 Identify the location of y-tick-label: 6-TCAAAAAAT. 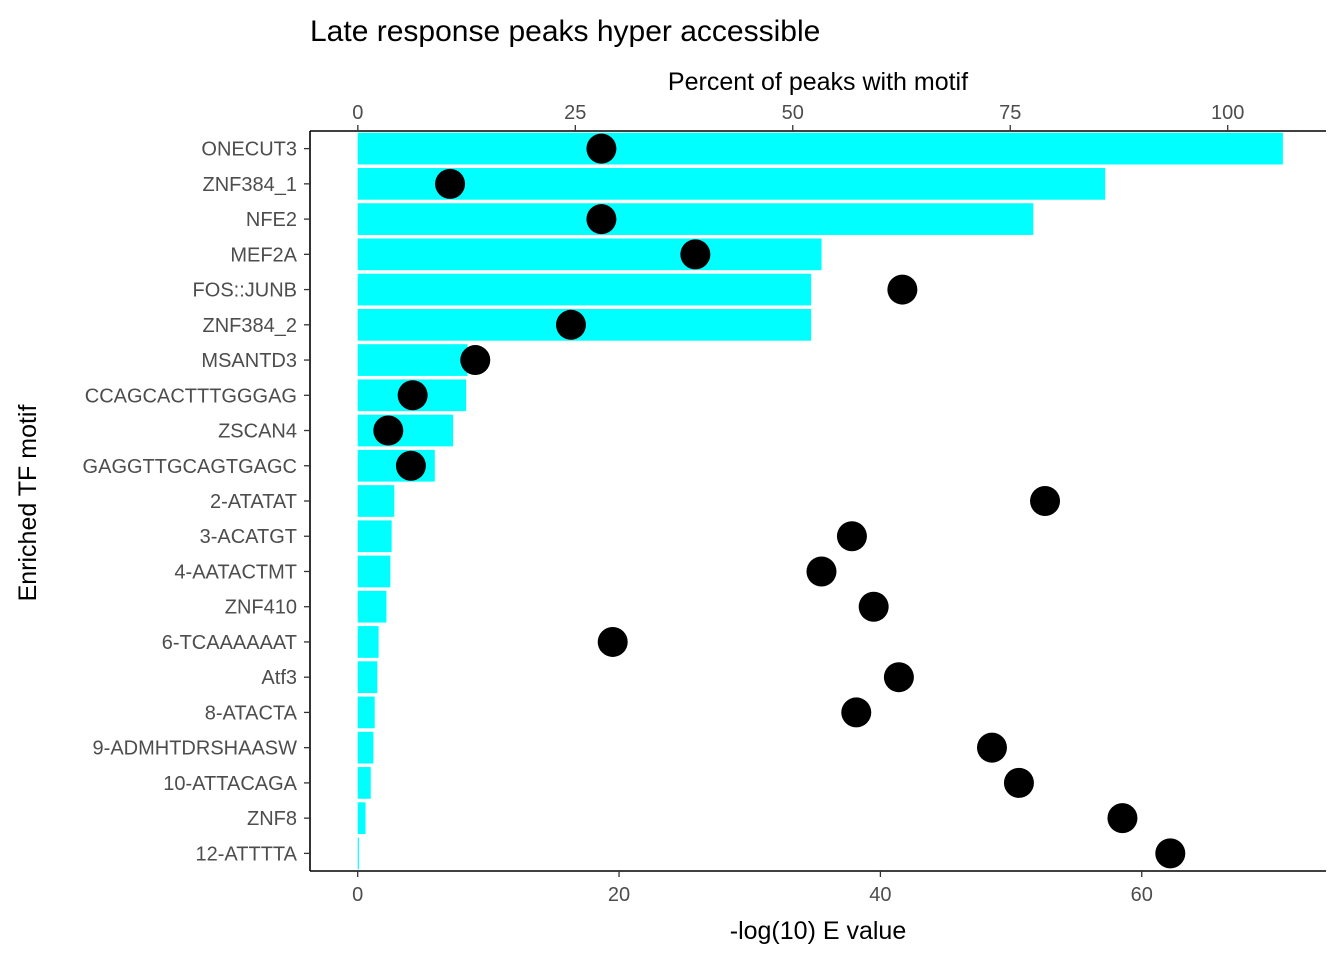
(229, 643).